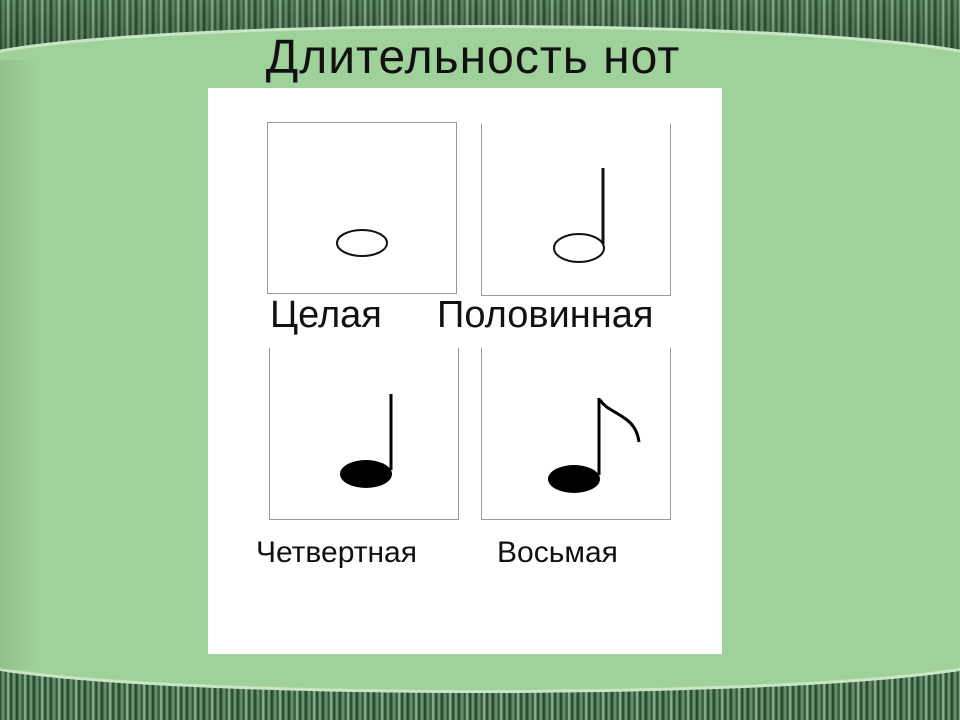 This screenshot has height=720, width=960. What do you see at coordinates (545, 315) in the screenshot?
I see `half-note-label: Половинная` at bounding box center [545, 315].